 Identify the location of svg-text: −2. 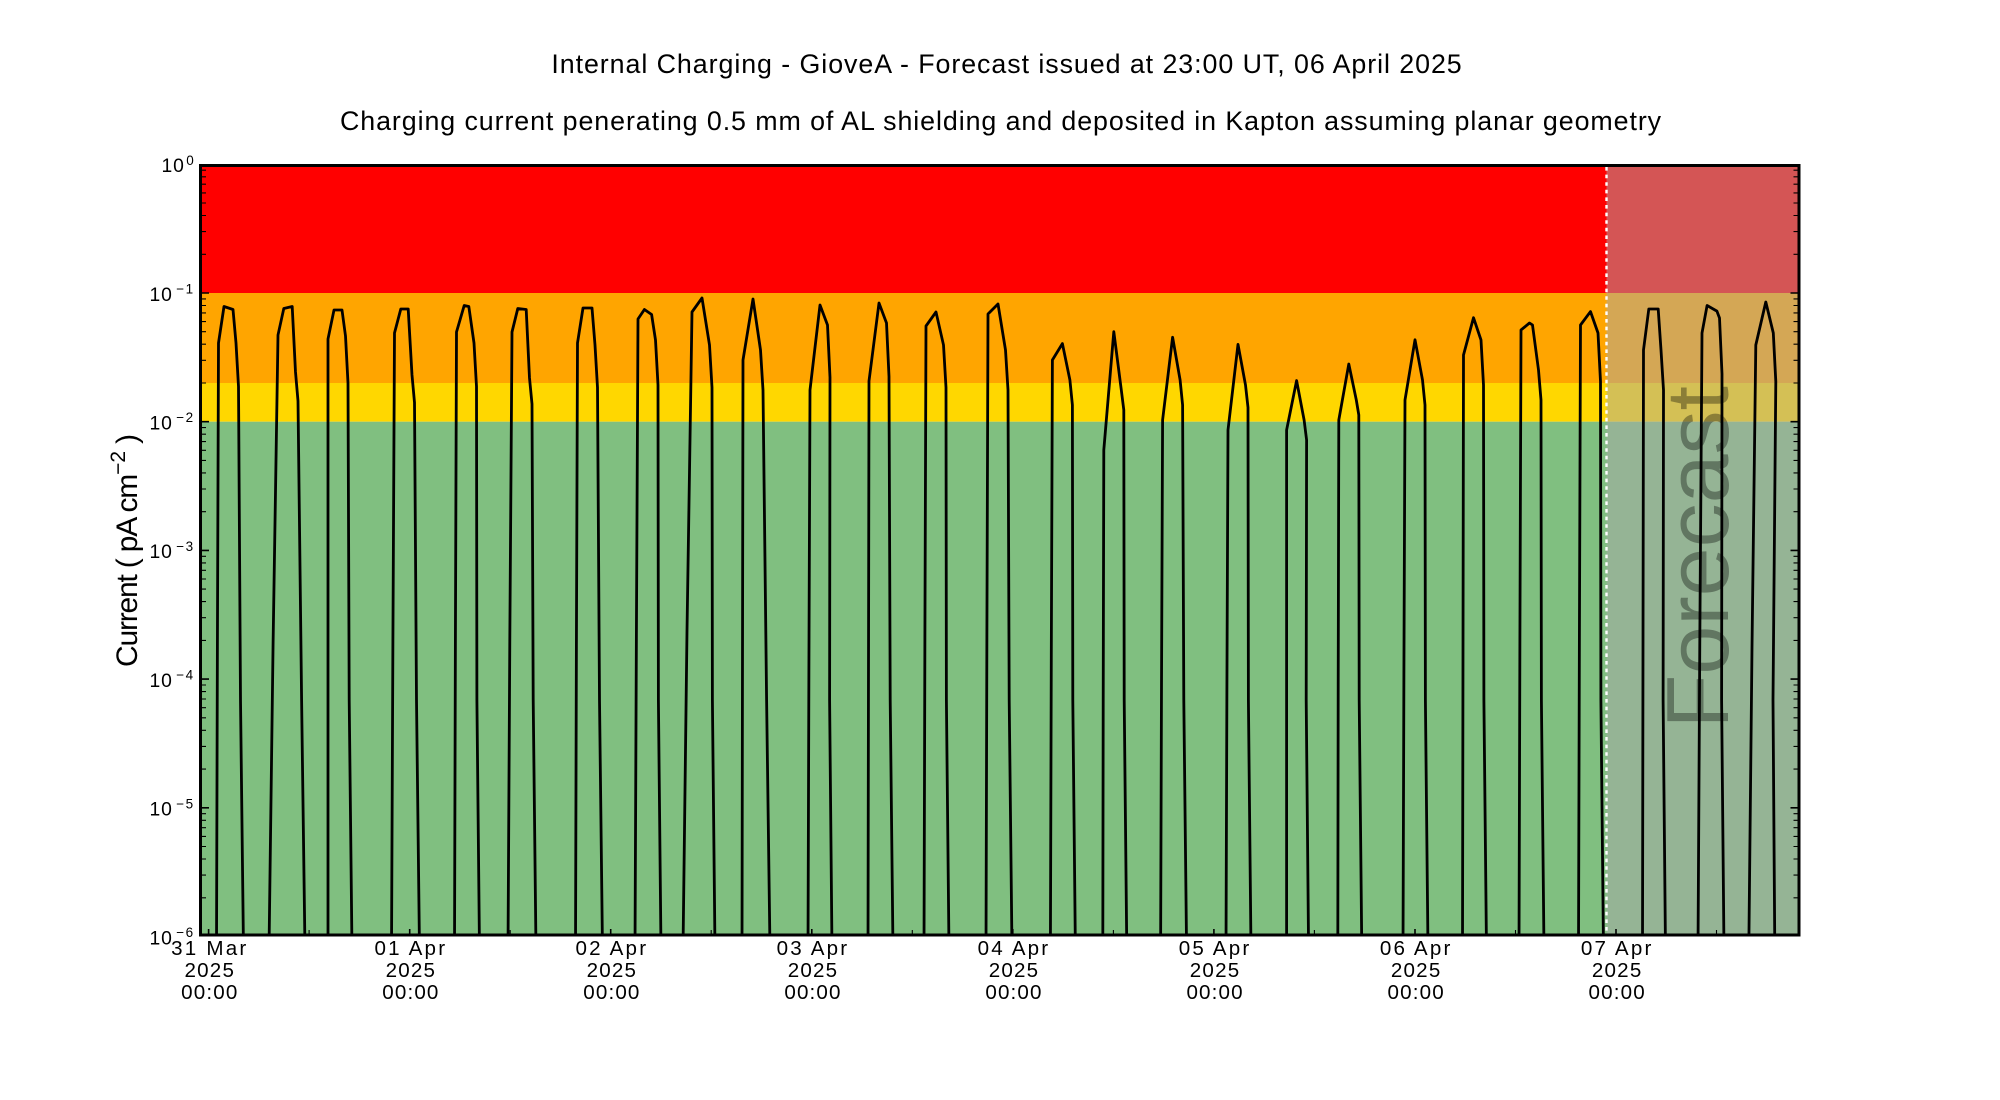
(185, 417).